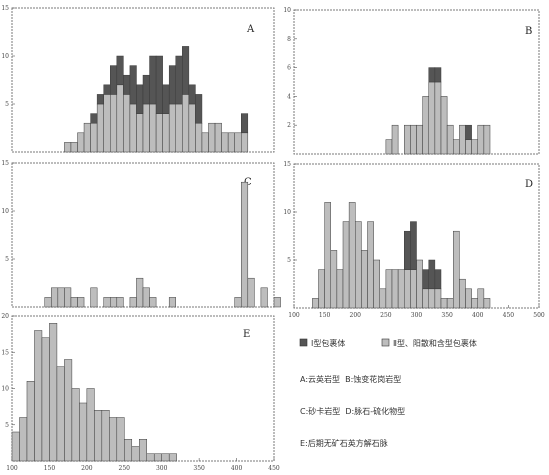  What do you see at coordinates (294, 315) in the screenshot?
I see `panel-D-xtick-label: 100` at bounding box center [294, 315].